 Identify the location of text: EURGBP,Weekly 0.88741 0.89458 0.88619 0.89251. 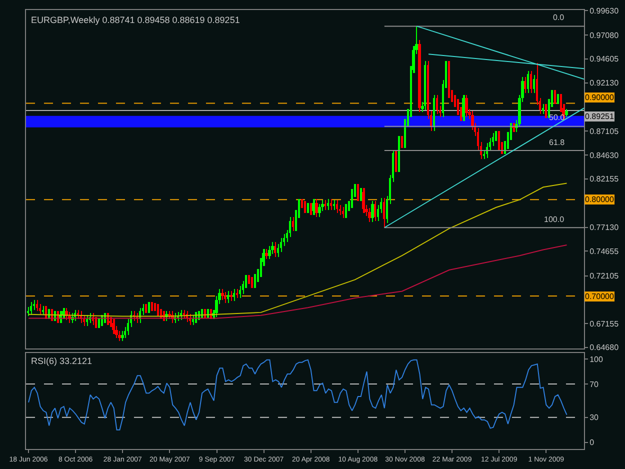
(135, 20).